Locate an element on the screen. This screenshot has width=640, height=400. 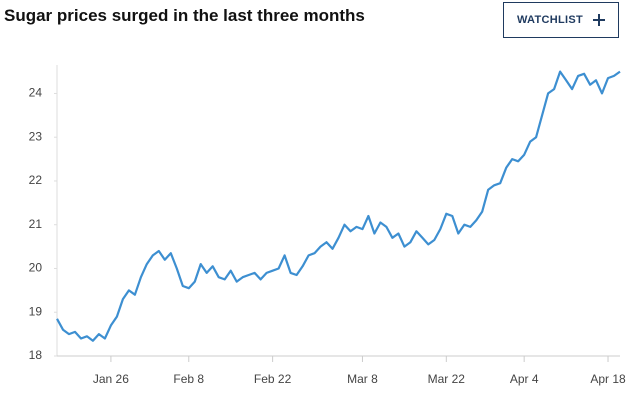
watchlist-button: WATCHLIST is located at coordinates (561, 20).